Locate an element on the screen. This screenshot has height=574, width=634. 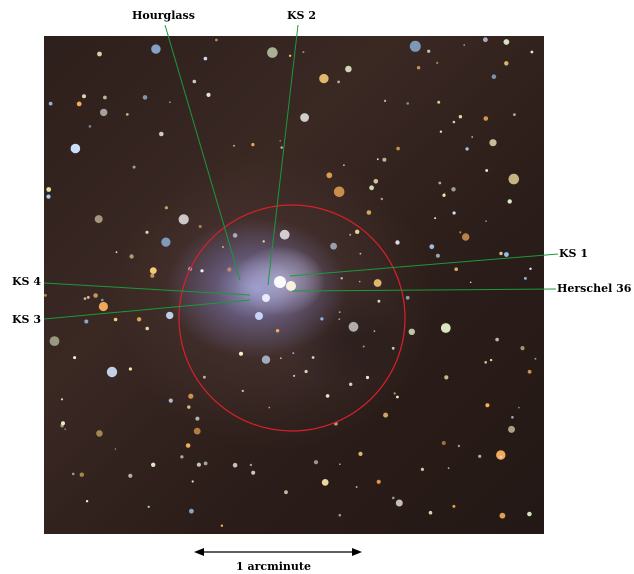
pointer-line-ks2 is located at coordinates (283, 155).